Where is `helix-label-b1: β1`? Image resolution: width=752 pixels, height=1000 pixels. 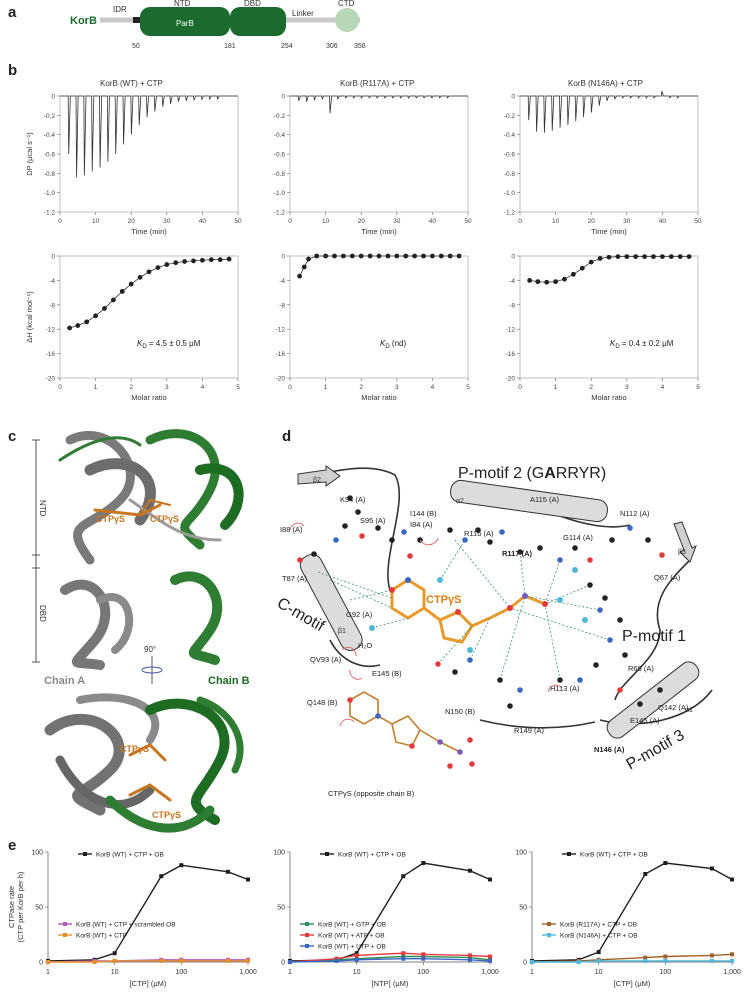 helix-label-b1: β1 is located at coordinates (342, 631).